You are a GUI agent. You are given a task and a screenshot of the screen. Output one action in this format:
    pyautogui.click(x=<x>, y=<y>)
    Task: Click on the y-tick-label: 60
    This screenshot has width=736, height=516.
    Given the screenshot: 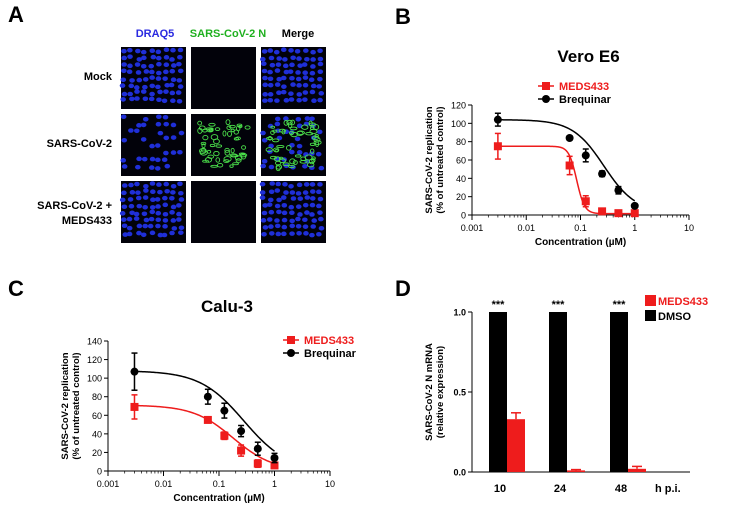 What is the action you would take?
    pyautogui.click(x=97, y=416)
    